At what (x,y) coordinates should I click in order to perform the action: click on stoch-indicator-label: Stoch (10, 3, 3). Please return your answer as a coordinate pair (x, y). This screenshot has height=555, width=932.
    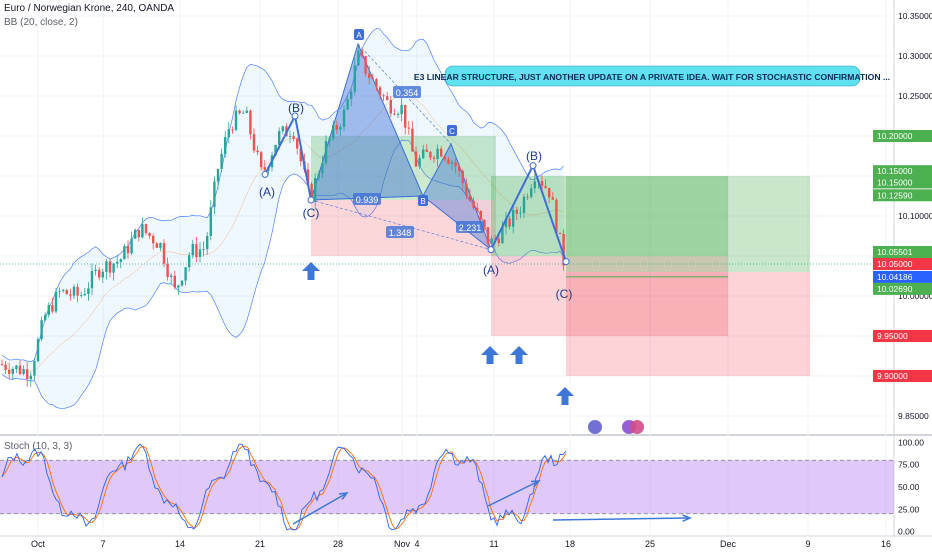
    Looking at the image, I should click on (38, 446).